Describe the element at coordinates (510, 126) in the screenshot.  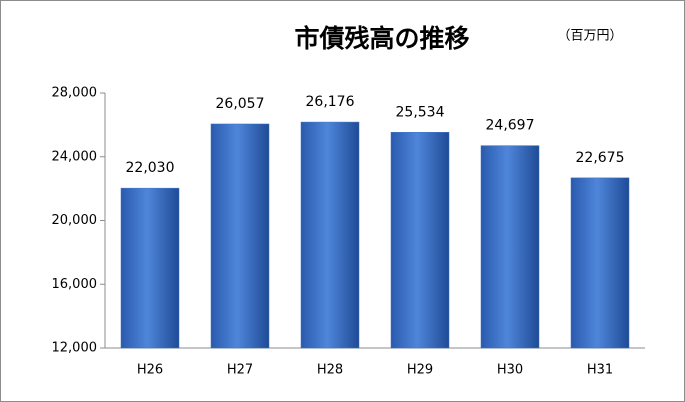
I see `value-label: 24,697` at that location.